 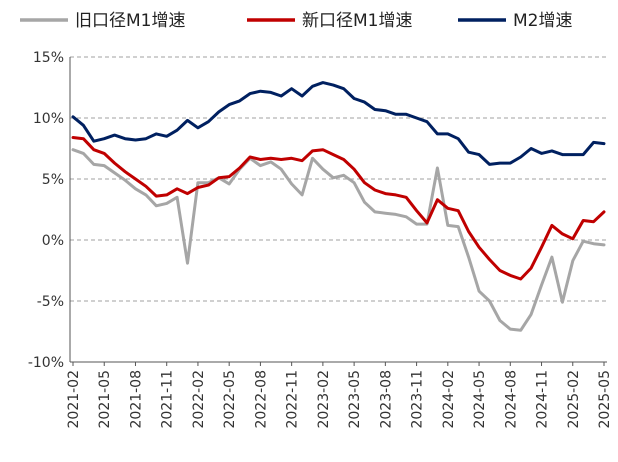 I want to click on y-tick-label: 10%, so click(x=48, y=119).